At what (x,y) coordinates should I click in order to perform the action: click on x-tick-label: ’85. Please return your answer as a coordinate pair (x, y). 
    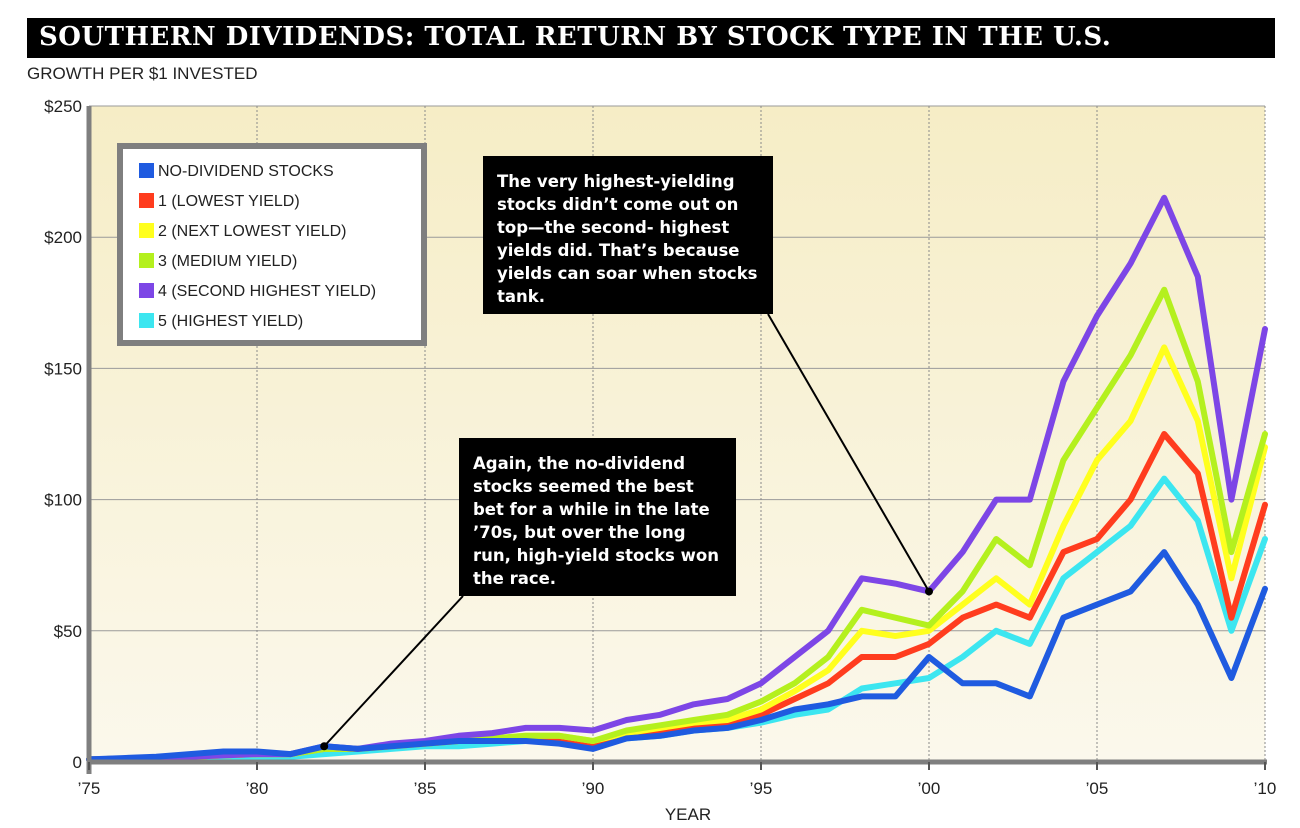
    Looking at the image, I should click on (425, 788).